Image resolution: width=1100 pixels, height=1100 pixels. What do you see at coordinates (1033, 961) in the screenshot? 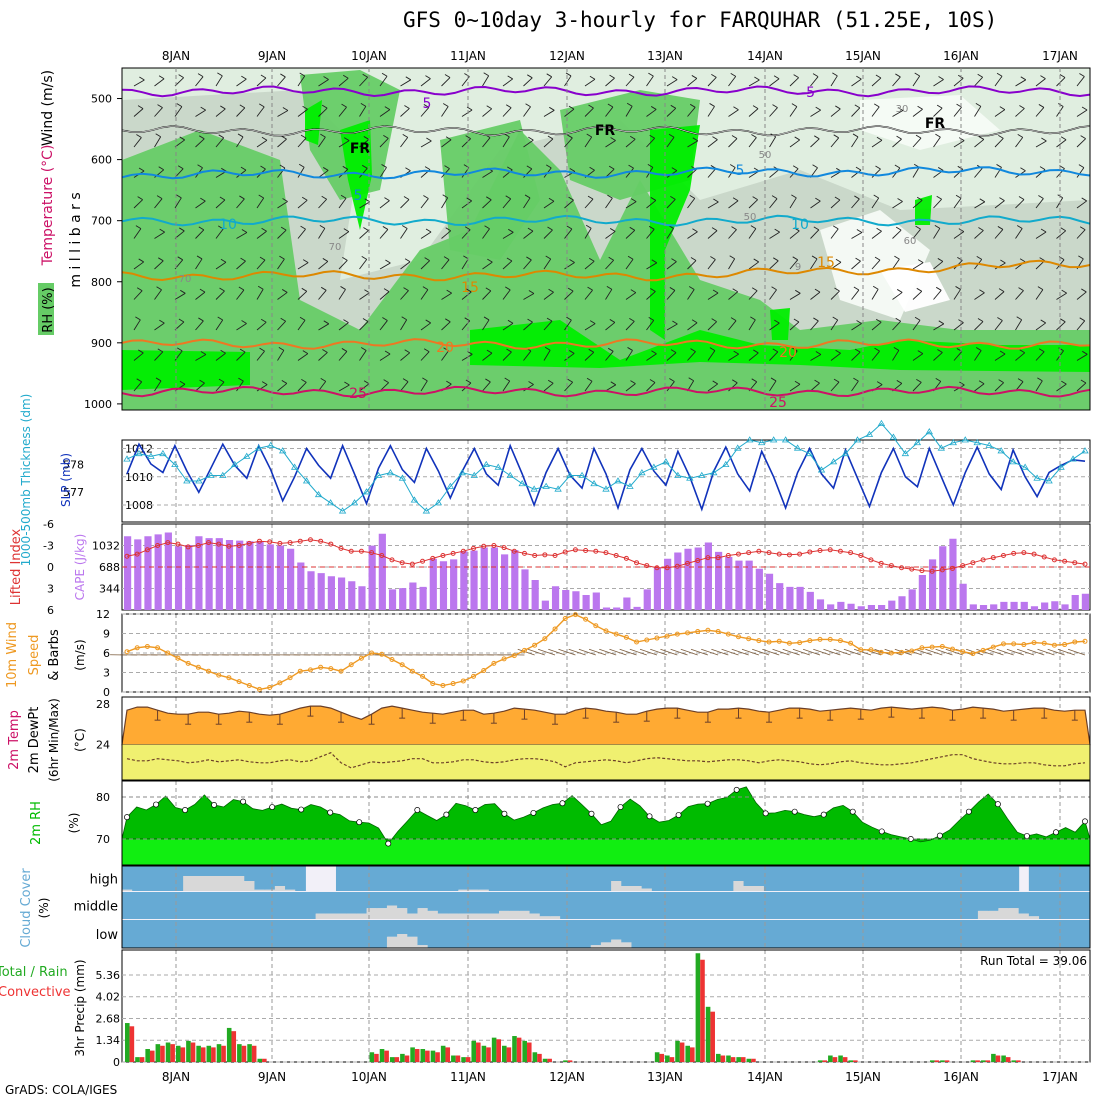
I see `run-total: Run Total = 39.06` at bounding box center [1033, 961].